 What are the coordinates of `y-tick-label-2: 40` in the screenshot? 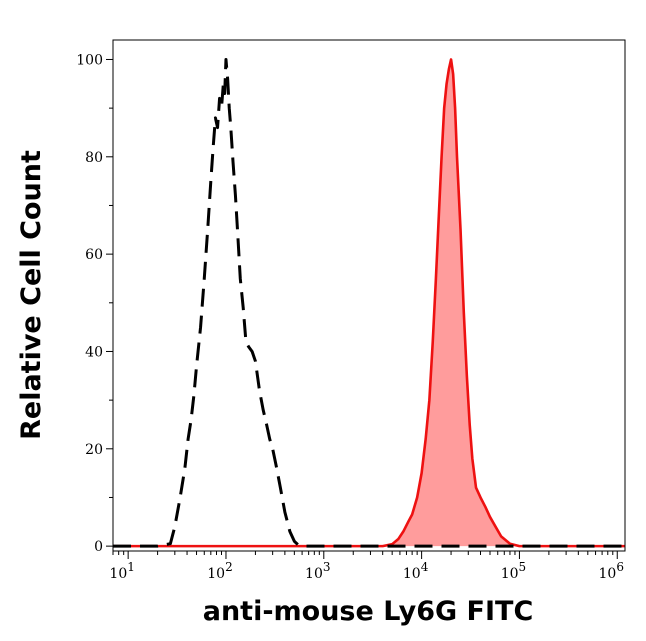 It's located at (94, 352).